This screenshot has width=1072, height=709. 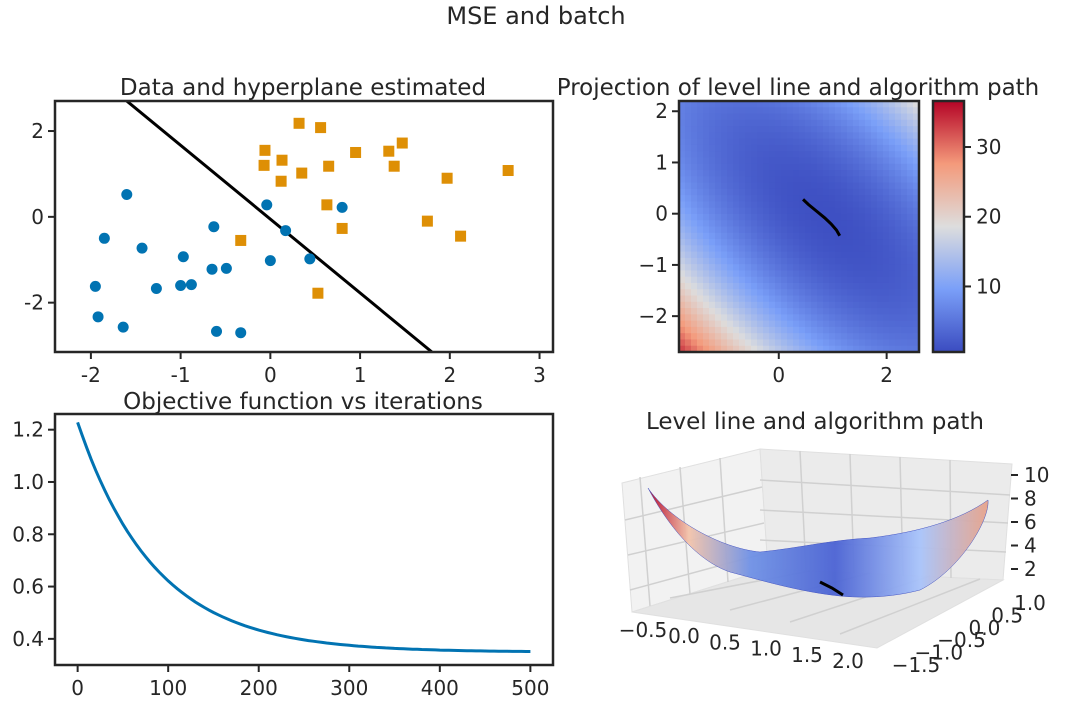 What do you see at coordinates (948, 226) in the screenshot?
I see `colorbar` at bounding box center [948, 226].